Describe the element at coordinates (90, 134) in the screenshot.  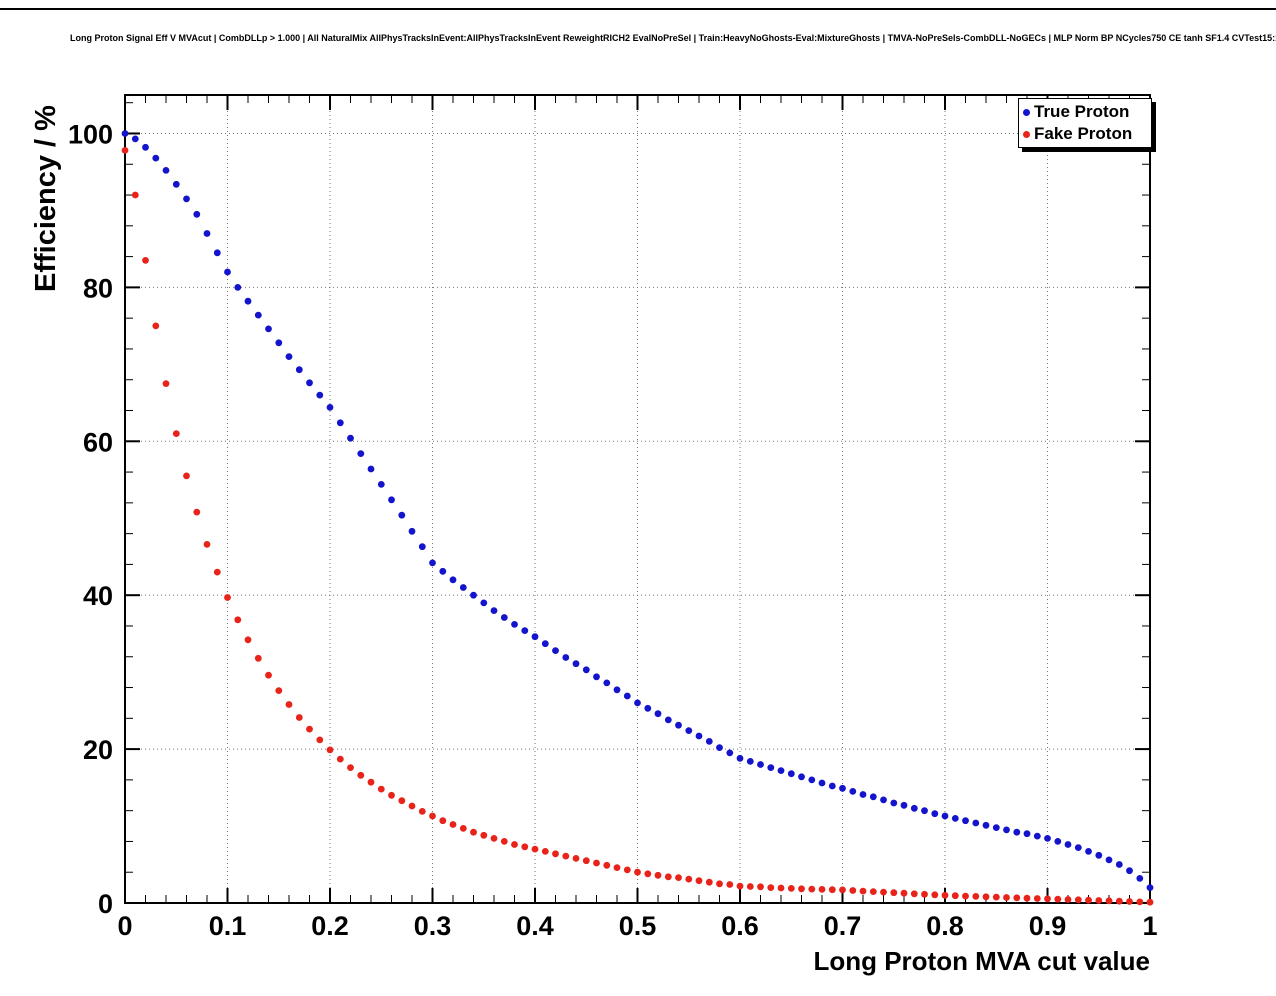
I see `svg-text: 100` at that location.